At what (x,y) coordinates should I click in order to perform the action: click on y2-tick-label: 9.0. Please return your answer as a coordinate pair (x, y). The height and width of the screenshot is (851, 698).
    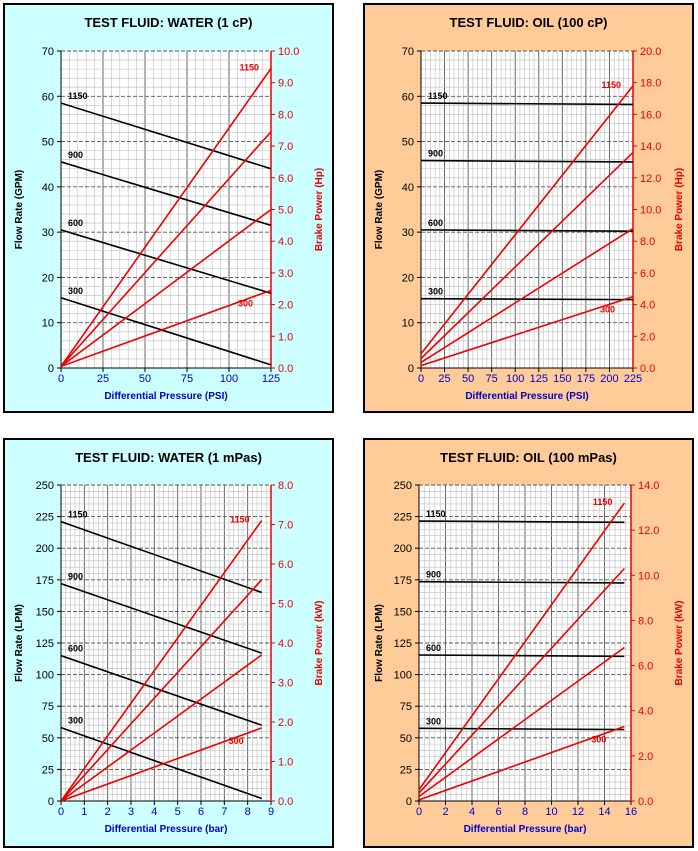
    Looking at the image, I should click on (285, 84).